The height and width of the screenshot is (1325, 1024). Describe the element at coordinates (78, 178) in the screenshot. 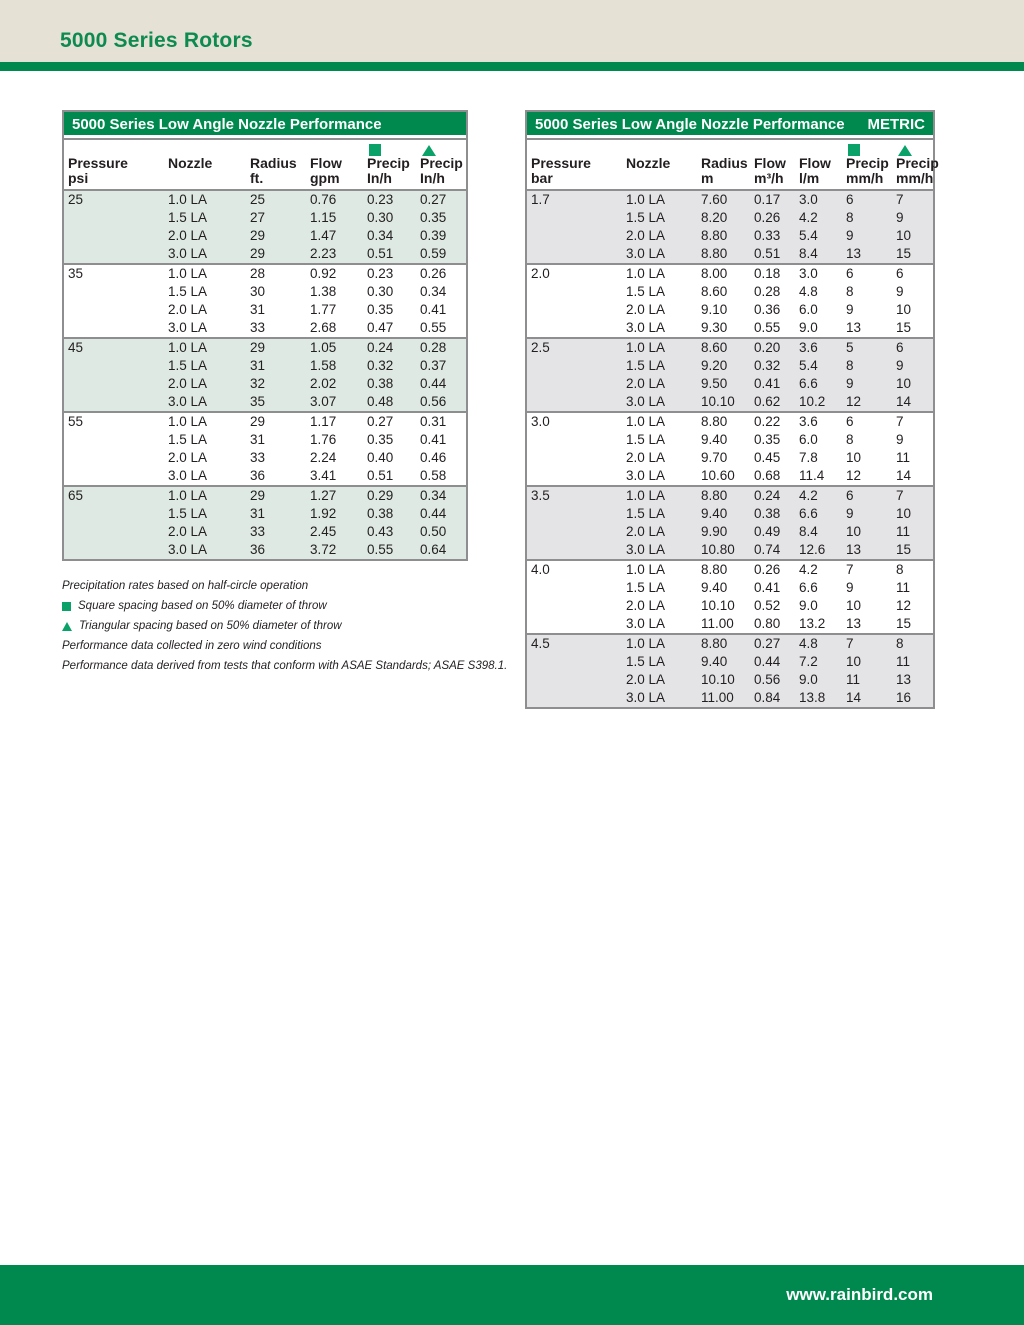

I see `column-unit: psi` at that location.